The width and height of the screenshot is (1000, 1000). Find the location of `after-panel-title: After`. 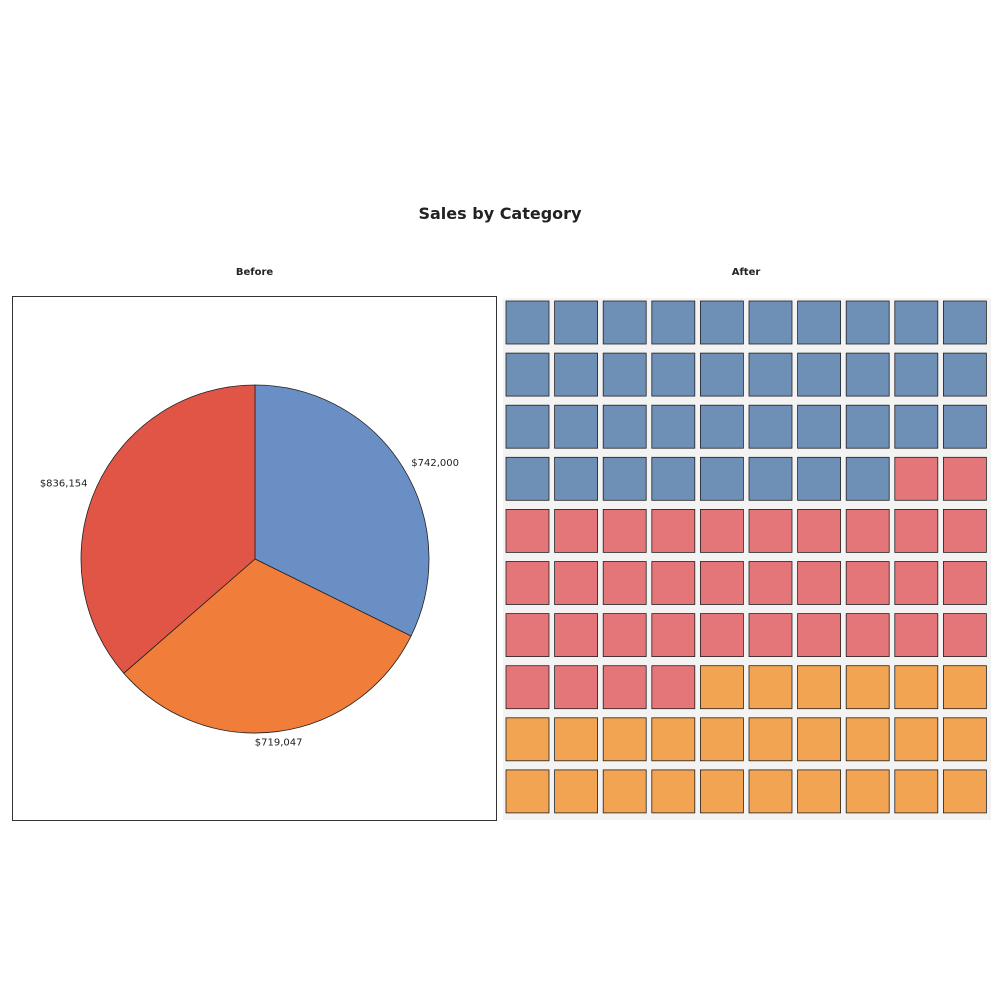

after-panel-title: After is located at coordinates (746, 272).